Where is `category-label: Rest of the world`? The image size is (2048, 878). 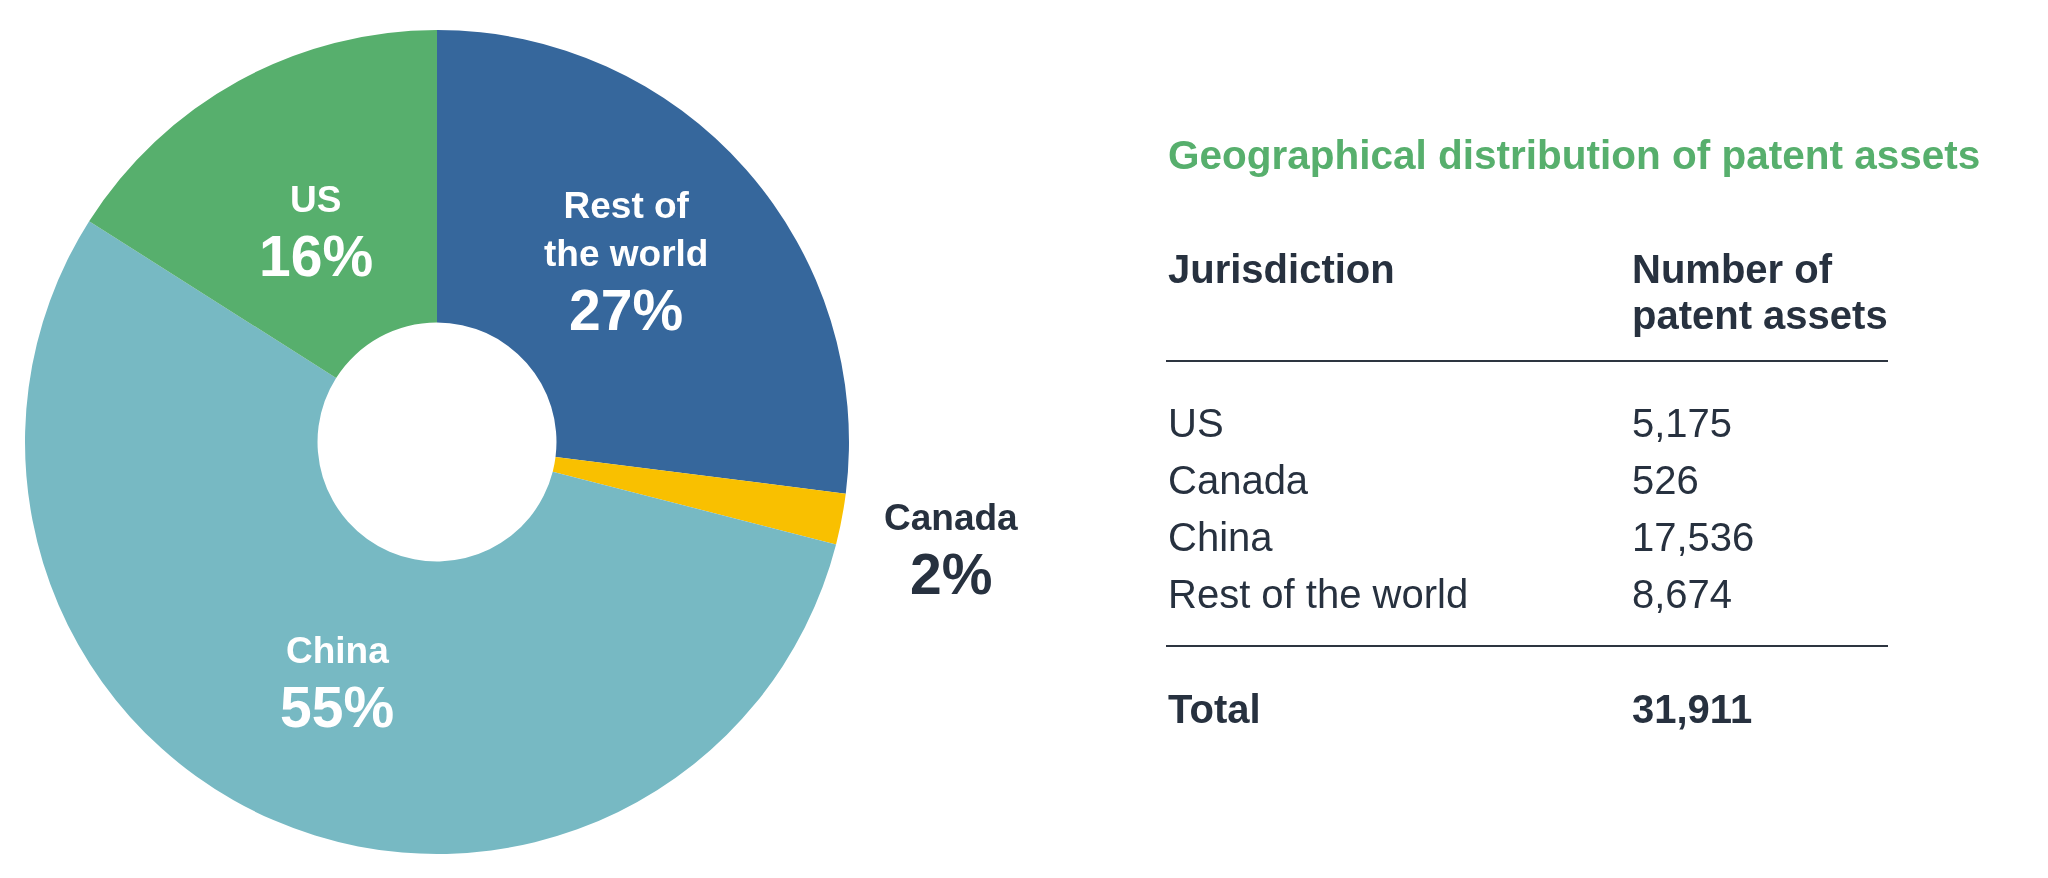 category-label: Rest of the world is located at coordinates (1318, 594).